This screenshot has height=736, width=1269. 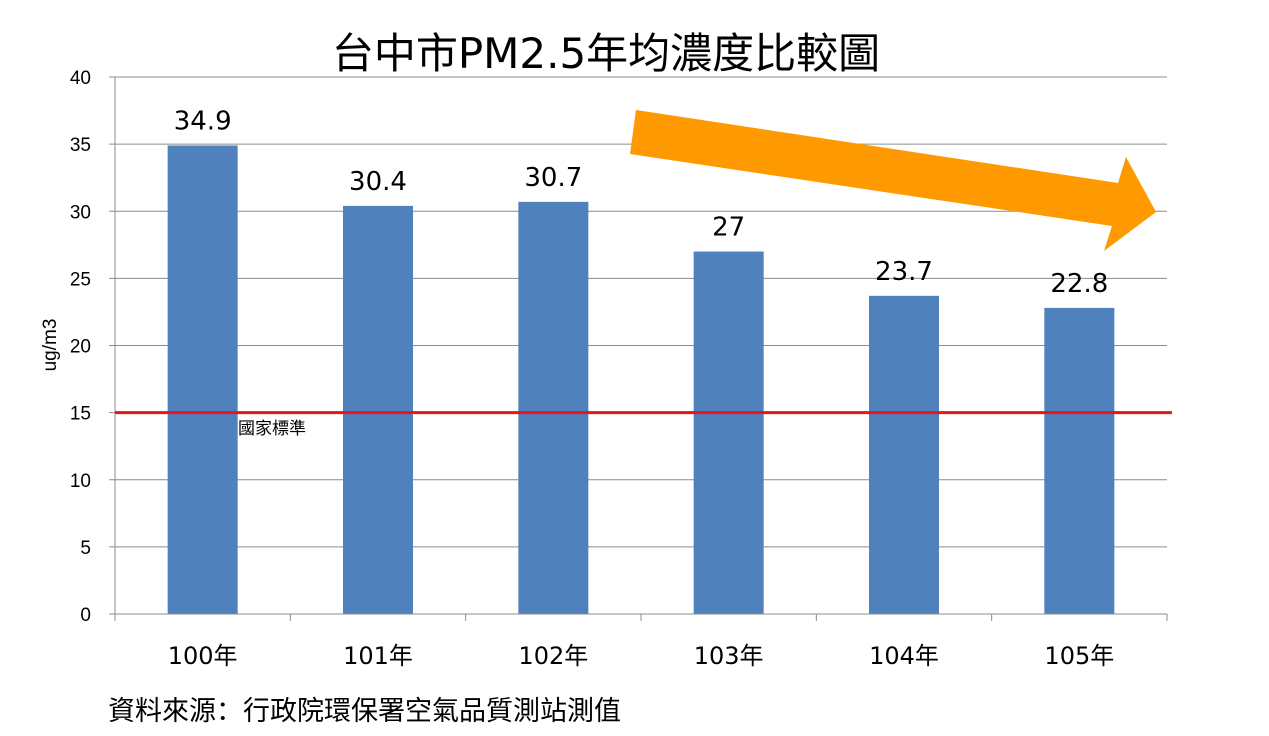 What do you see at coordinates (378, 182) in the screenshot?
I see `data-label: 30.4` at bounding box center [378, 182].